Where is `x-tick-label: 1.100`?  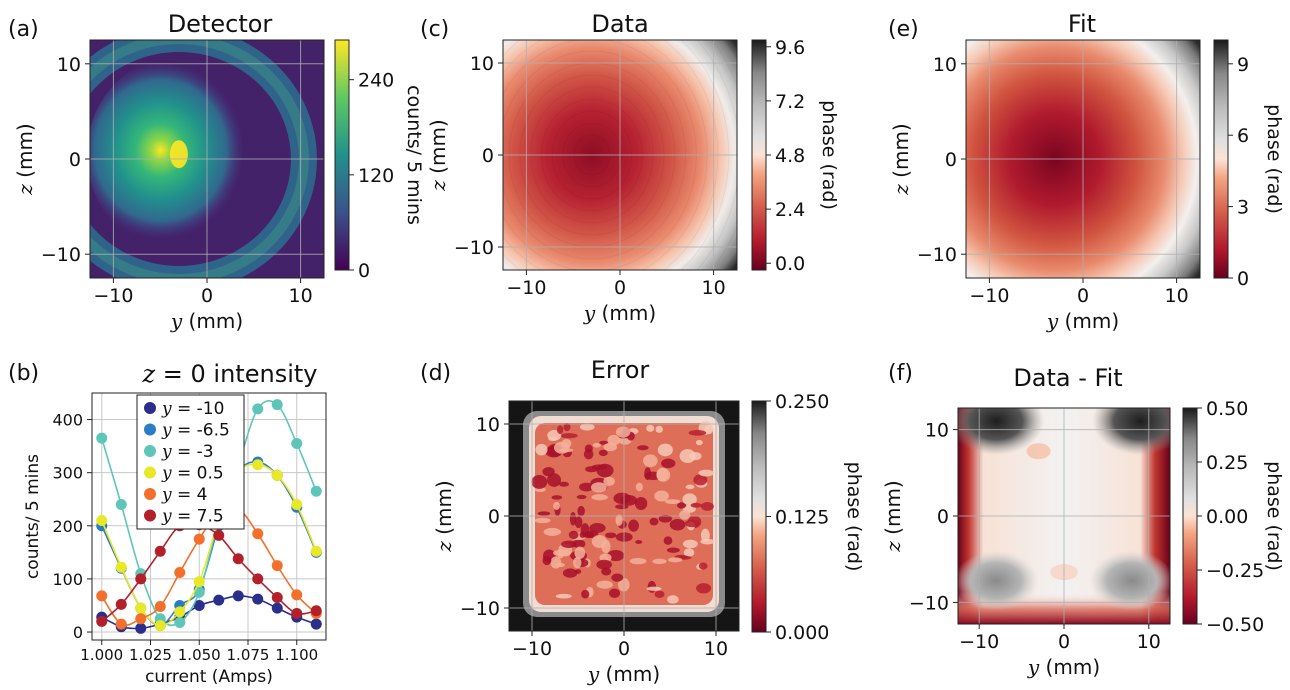
x-tick-label: 1.100 is located at coordinates (296, 655).